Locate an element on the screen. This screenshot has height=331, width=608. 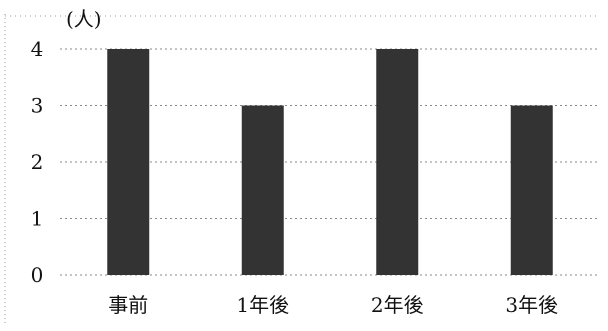
y-tick-label: 3 is located at coordinates (37, 106).